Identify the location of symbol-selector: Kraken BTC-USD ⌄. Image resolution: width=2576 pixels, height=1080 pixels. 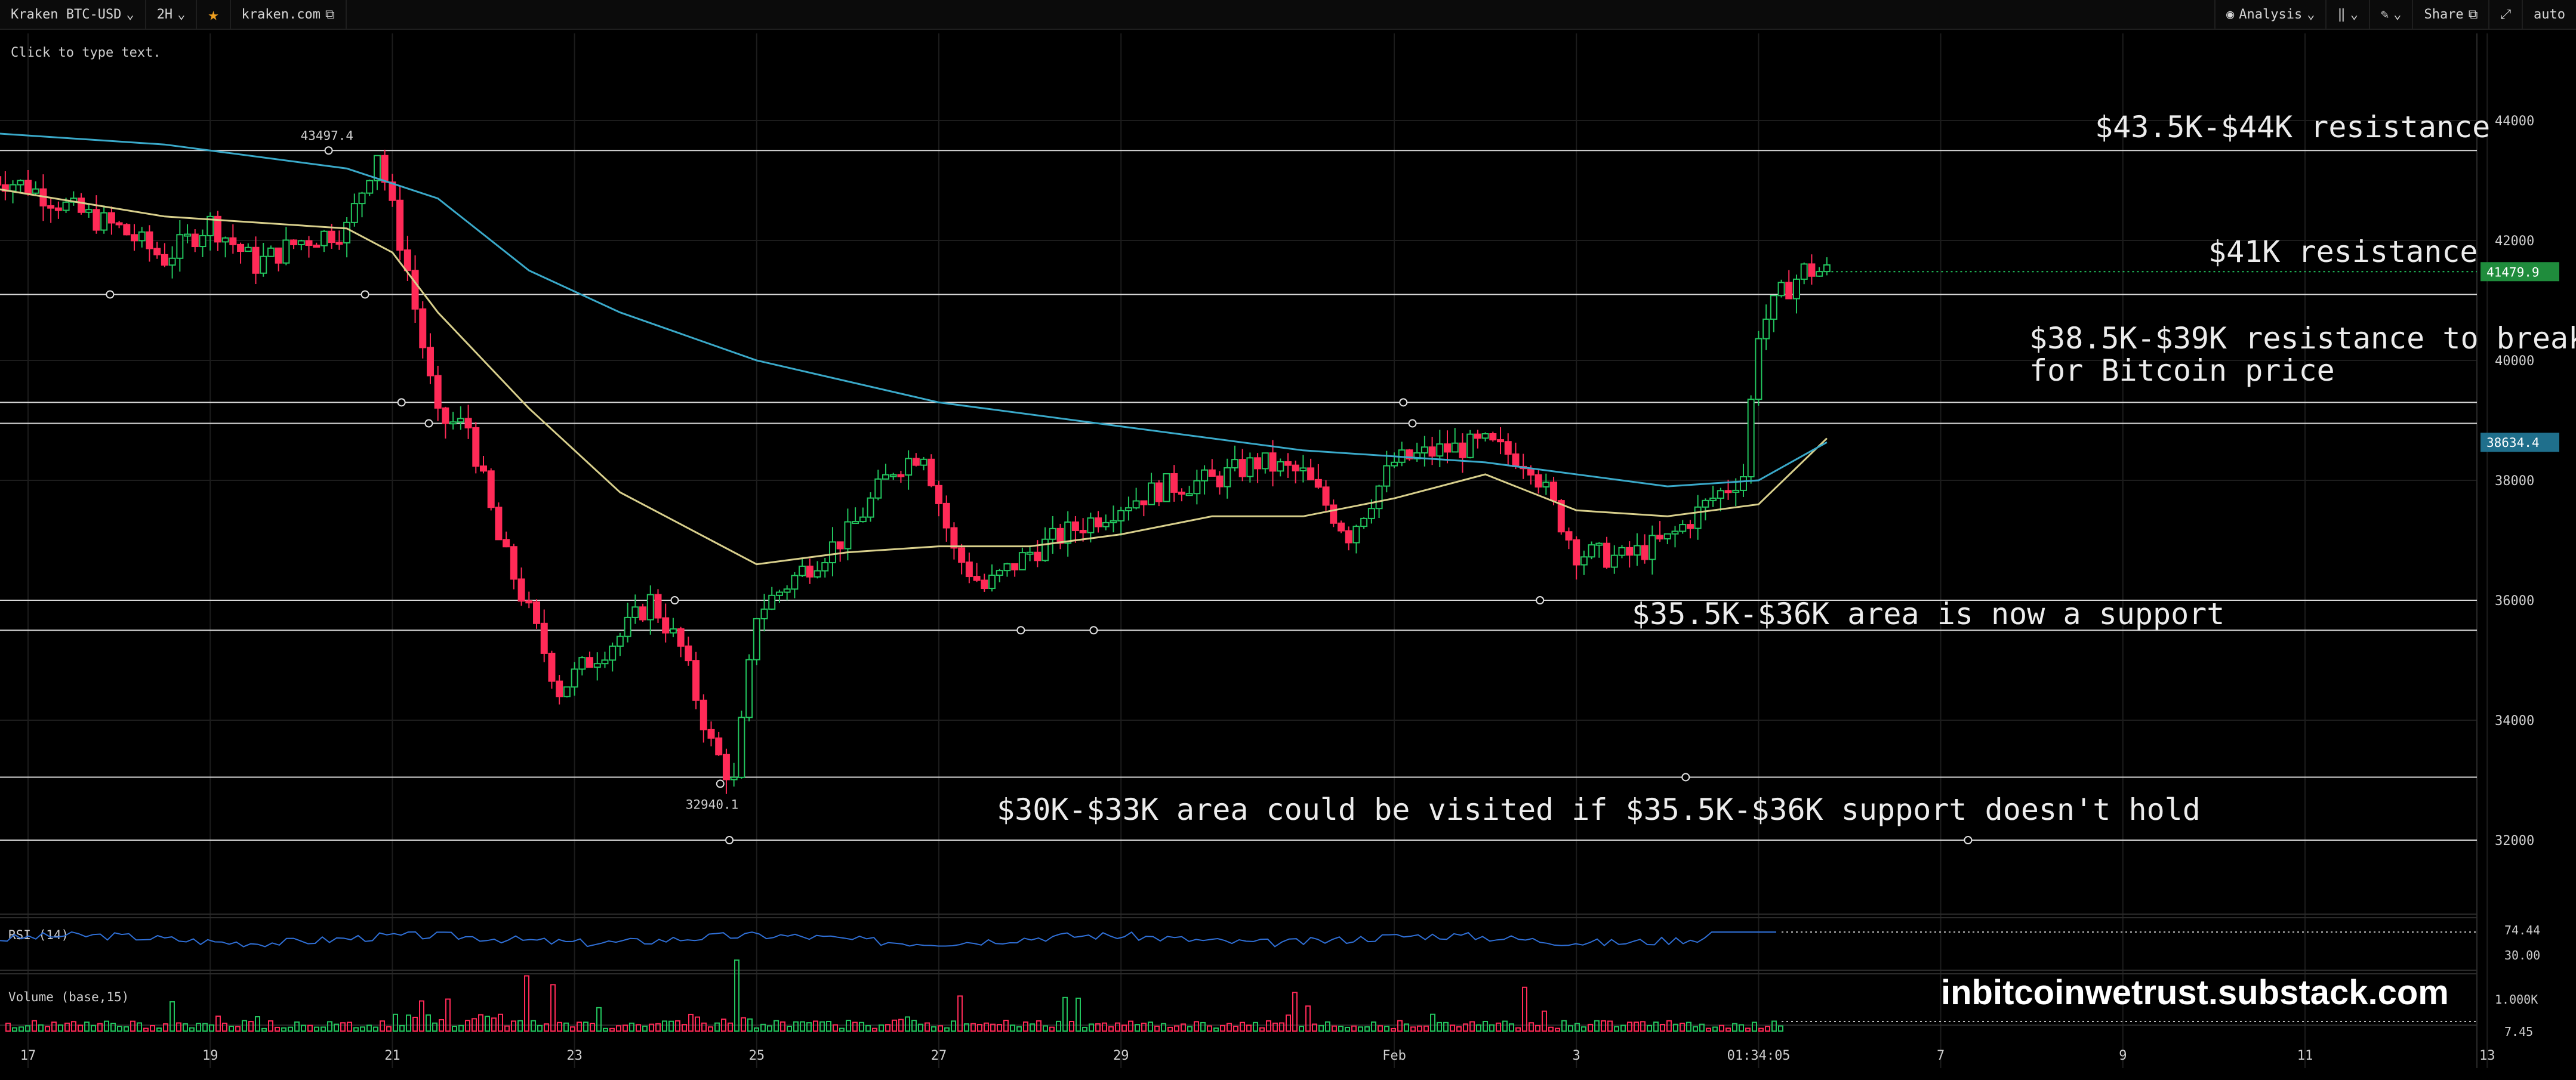
(73, 14).